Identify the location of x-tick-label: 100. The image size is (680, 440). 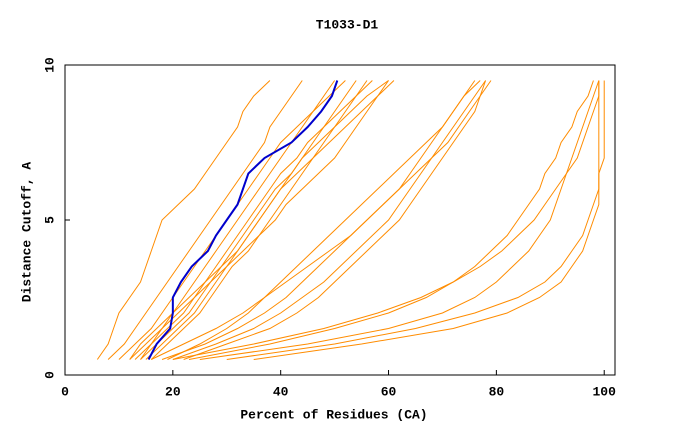
(605, 391).